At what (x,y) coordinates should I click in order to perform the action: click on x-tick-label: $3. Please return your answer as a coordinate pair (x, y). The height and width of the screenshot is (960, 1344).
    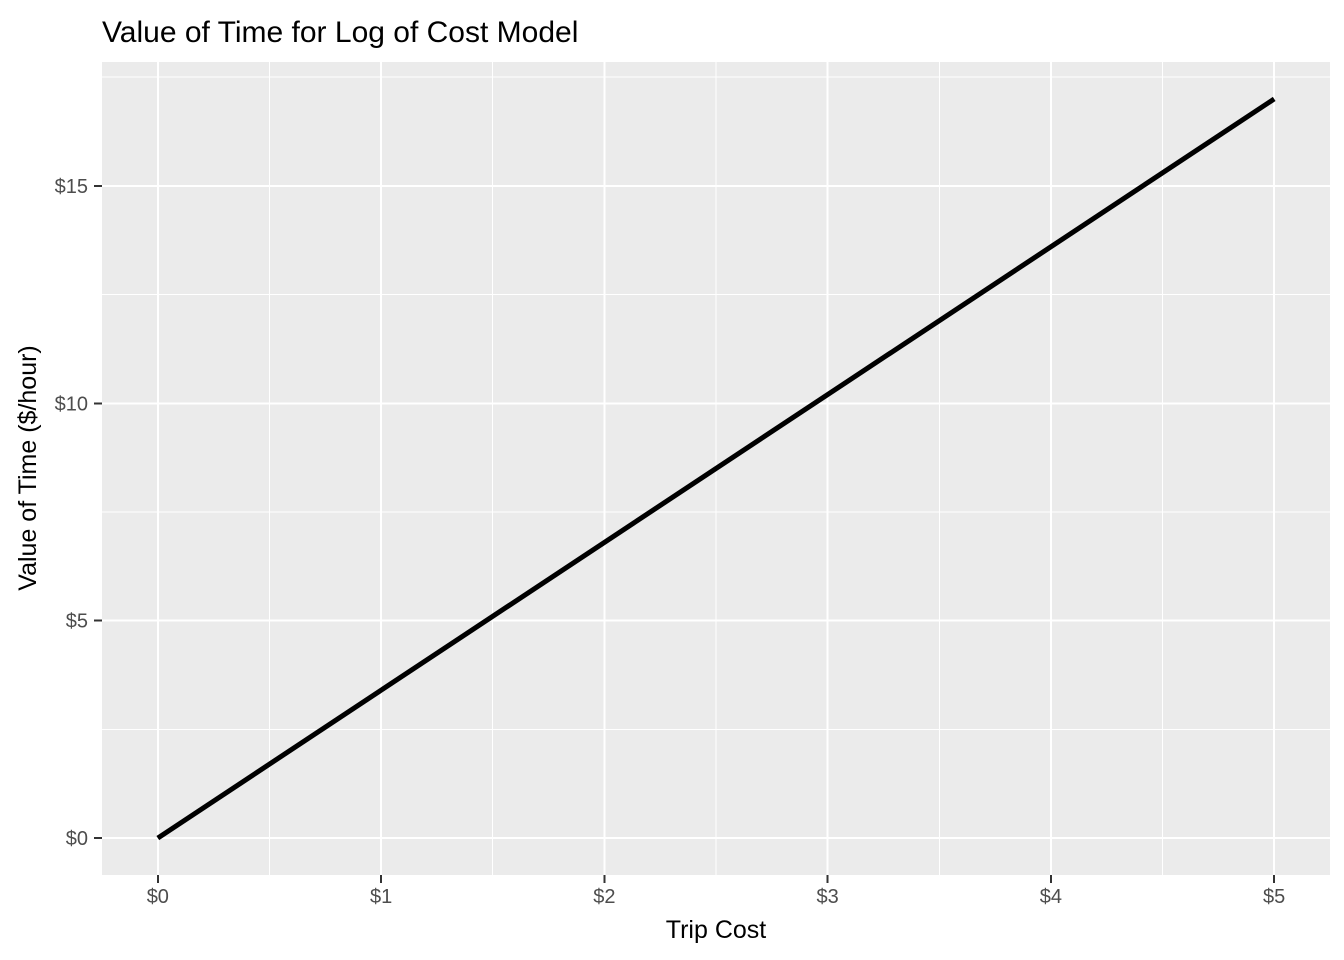
    Looking at the image, I should click on (828, 897).